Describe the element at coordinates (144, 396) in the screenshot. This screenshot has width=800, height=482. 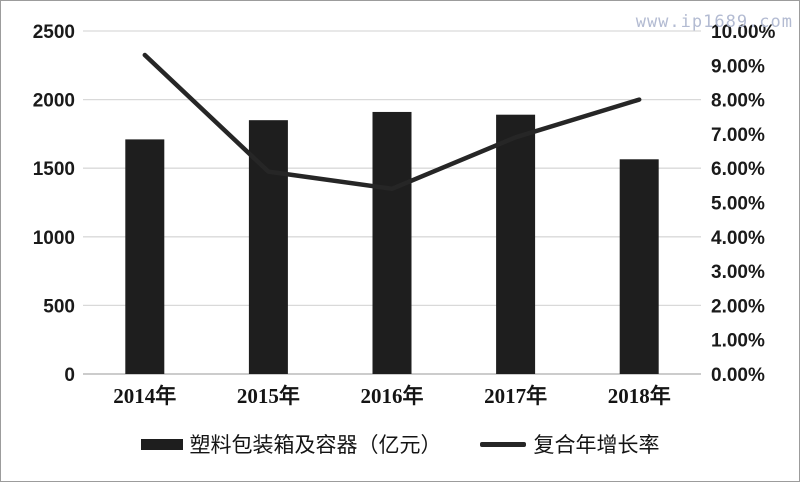
I see `x-axis-tick-label: 2014年` at that location.